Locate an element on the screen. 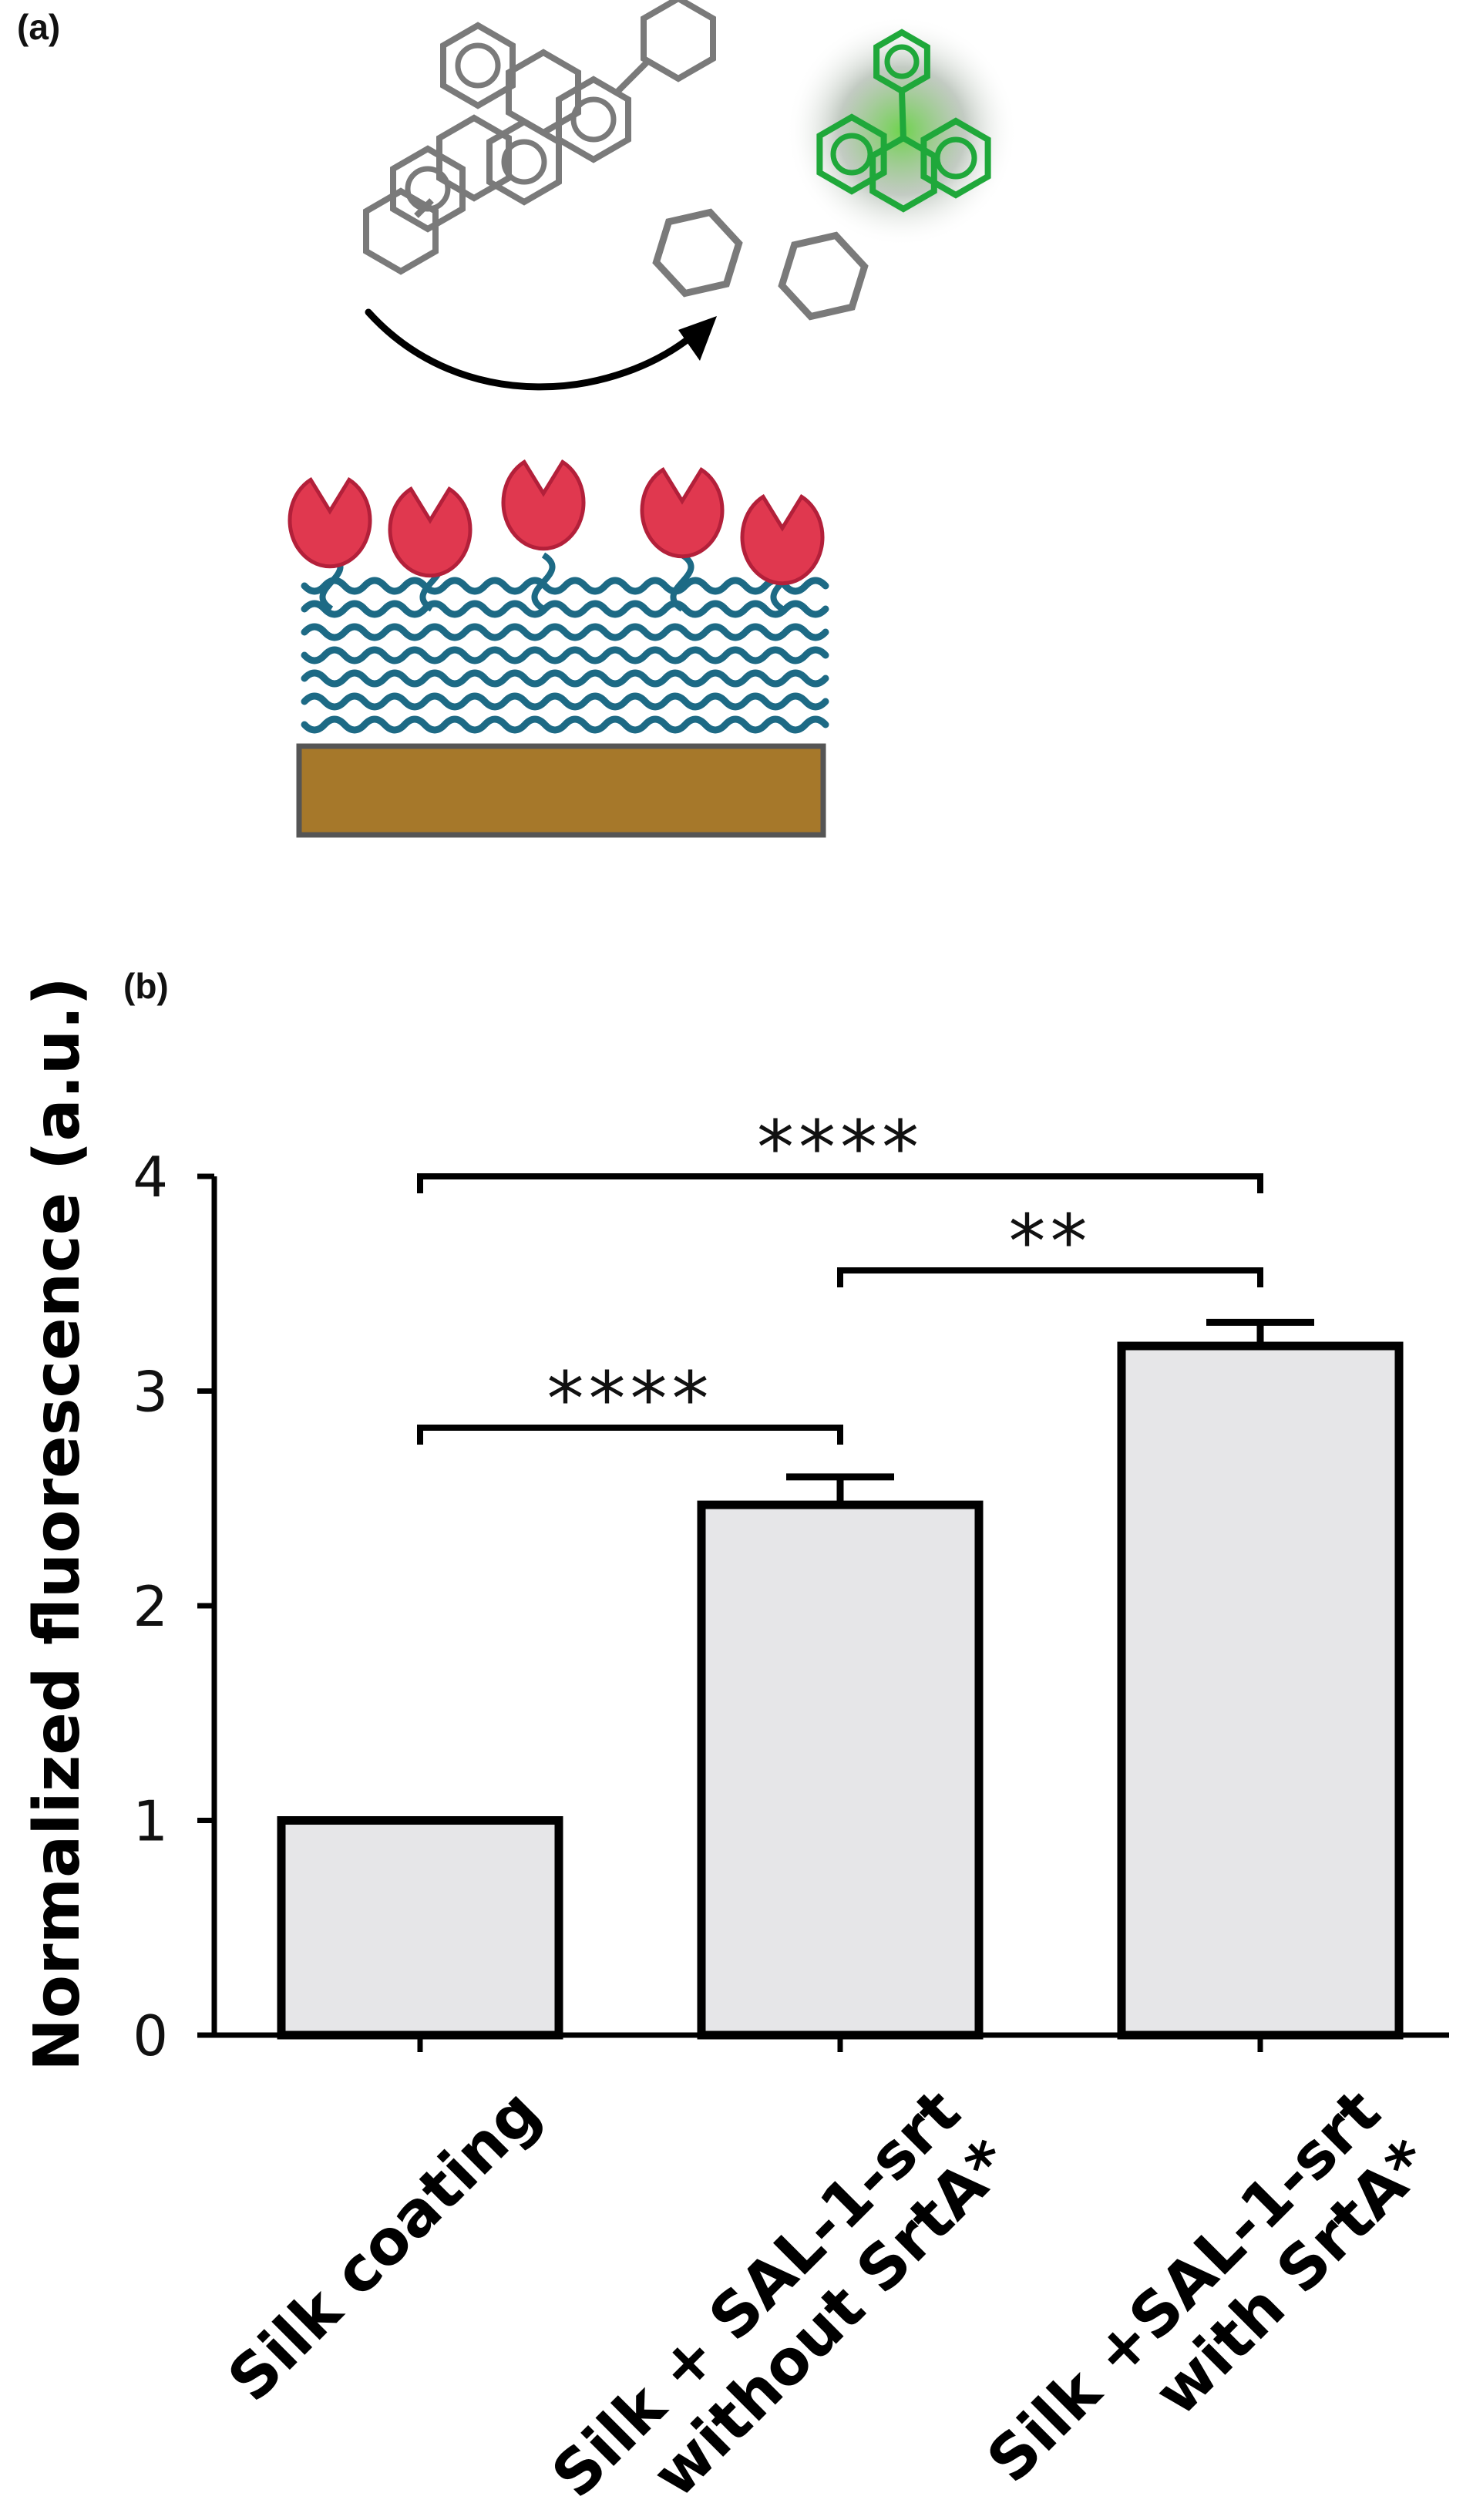  y-tick-label: 2 is located at coordinates (151, 1607).